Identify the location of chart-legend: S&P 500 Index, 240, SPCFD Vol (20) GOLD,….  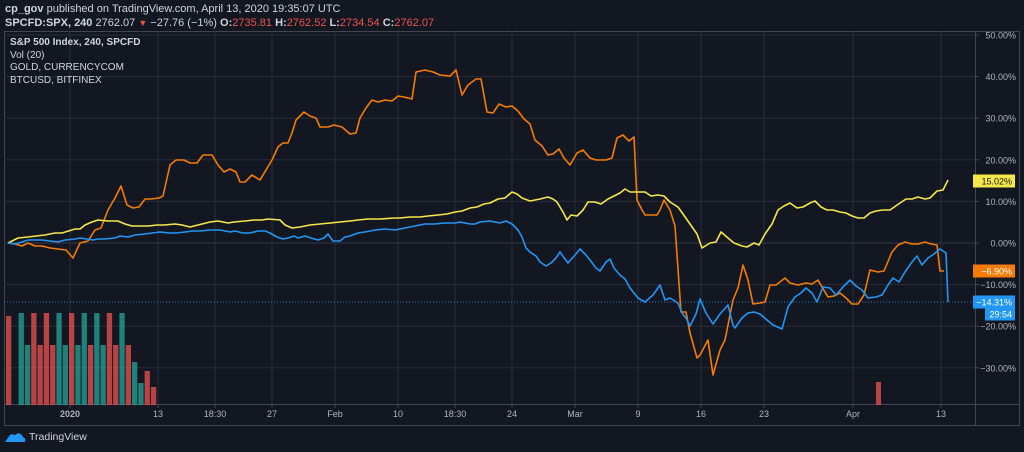
(75, 62).